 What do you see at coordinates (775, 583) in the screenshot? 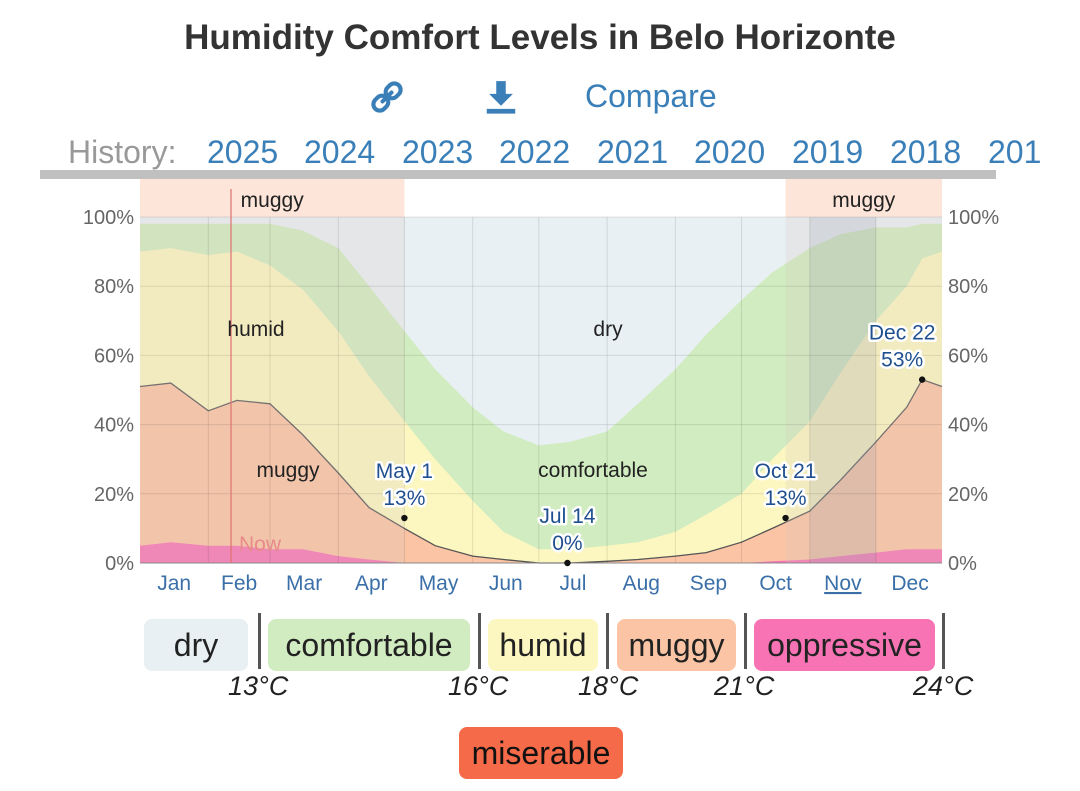
I see `month-label: Oct` at bounding box center [775, 583].